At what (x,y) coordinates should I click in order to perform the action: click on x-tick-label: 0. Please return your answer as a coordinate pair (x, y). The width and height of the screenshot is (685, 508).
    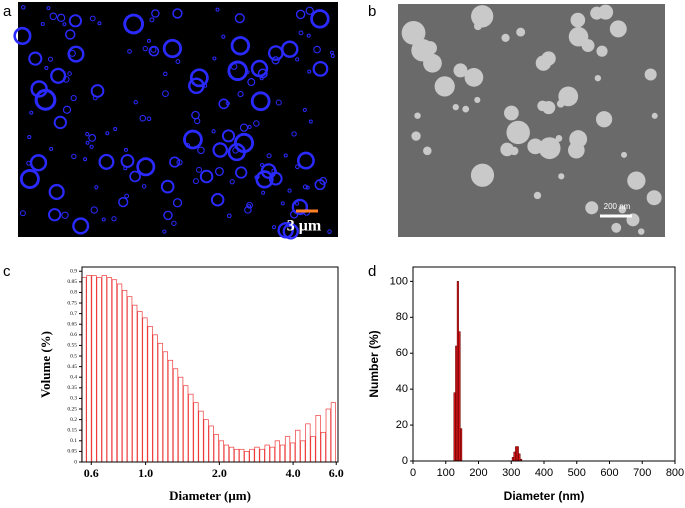
    Looking at the image, I should click on (413, 473).